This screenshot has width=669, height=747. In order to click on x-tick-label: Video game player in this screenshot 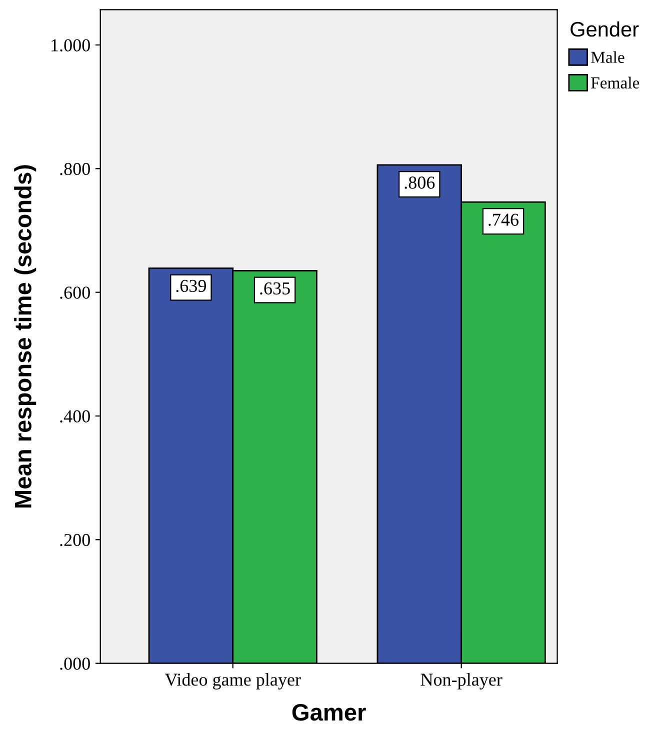, I will do `click(232, 681)`.